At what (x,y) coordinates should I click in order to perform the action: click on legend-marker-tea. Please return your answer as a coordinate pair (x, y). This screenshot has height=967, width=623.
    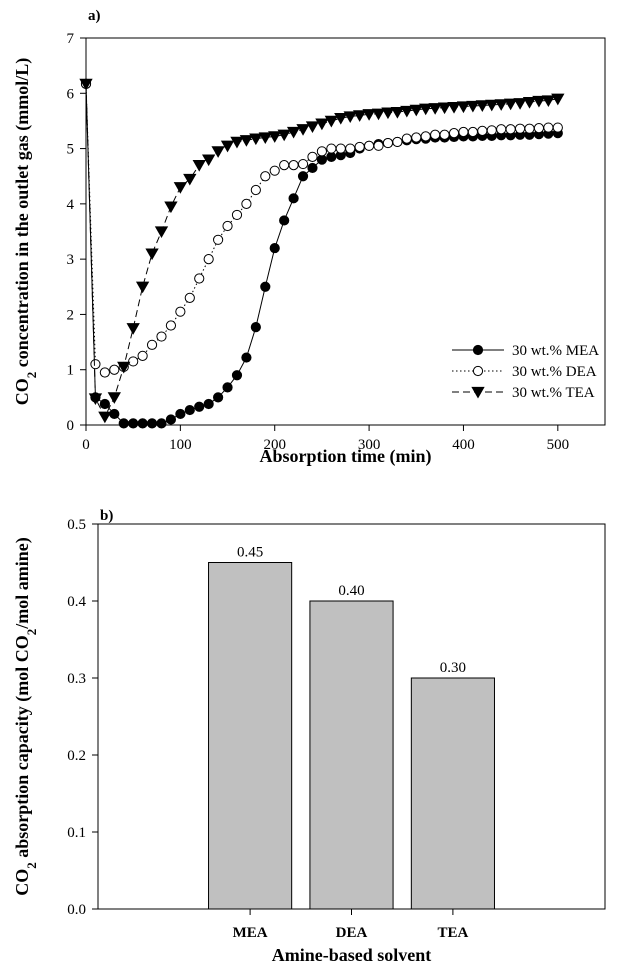
    Looking at the image, I should click on (478, 392).